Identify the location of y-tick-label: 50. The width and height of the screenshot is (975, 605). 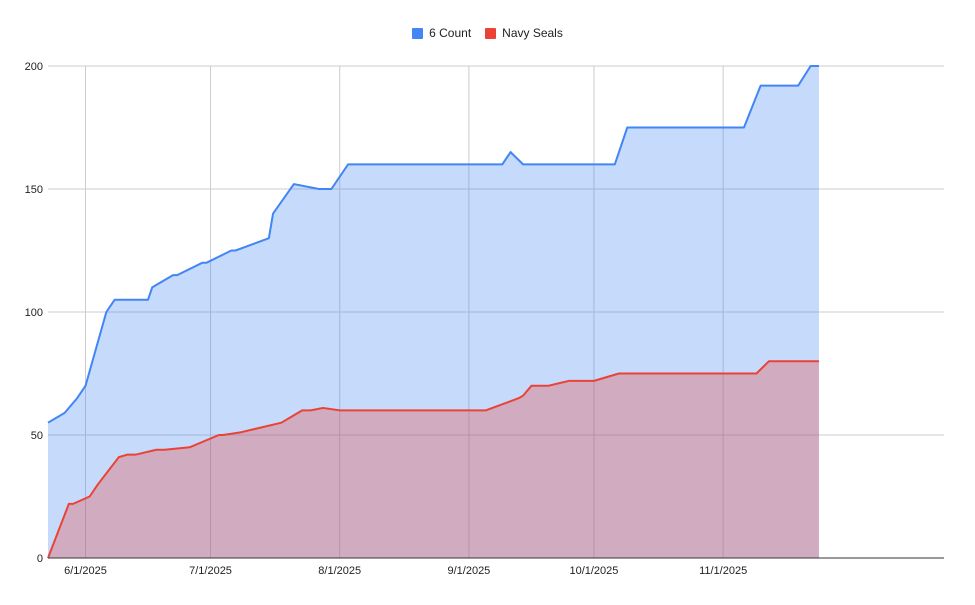
(37, 436).